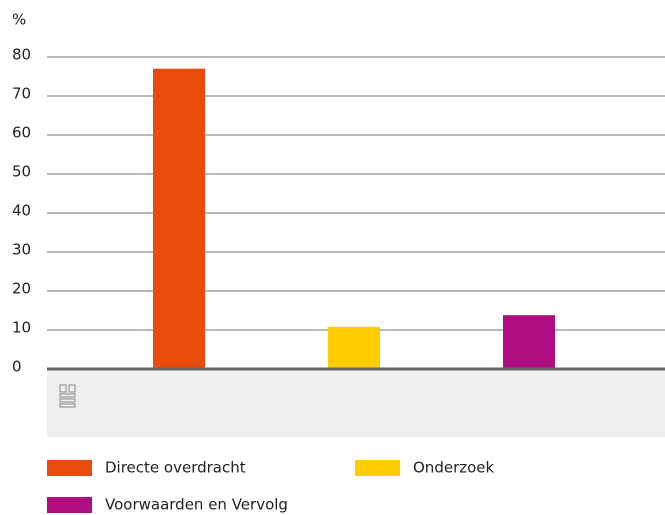 The height and width of the screenshot is (515, 665). I want to click on y-tick-label: 60, so click(21, 133).